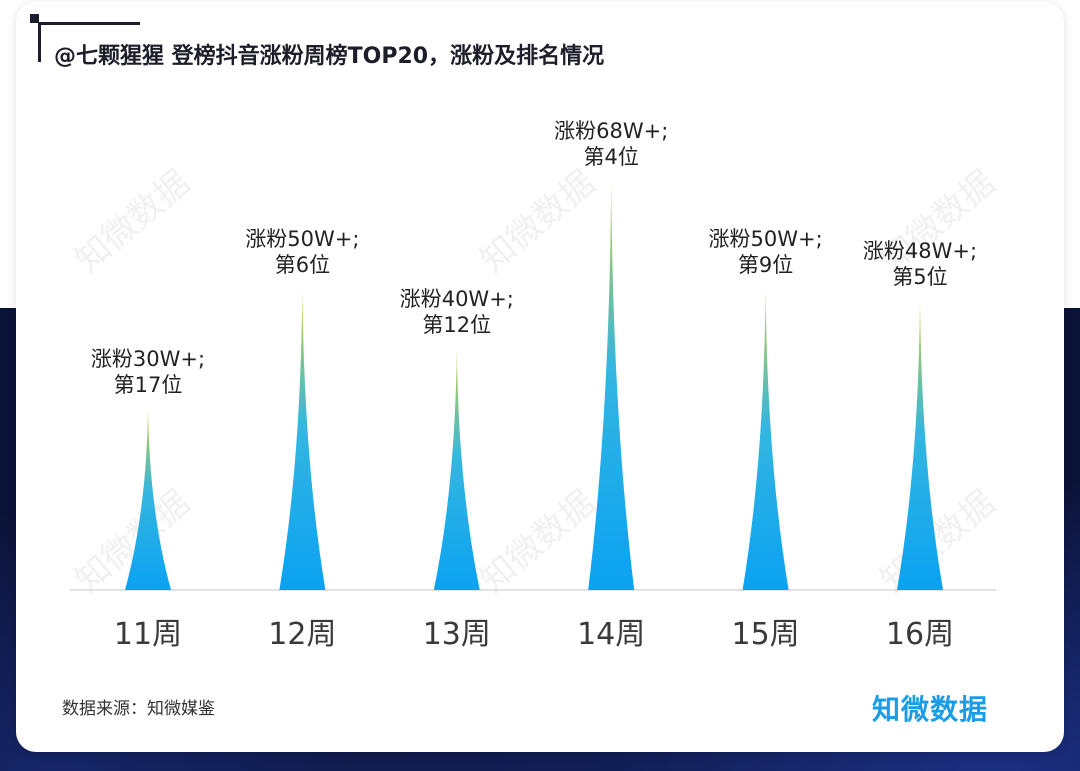 The image size is (1080, 771). I want to click on chart-title: @七颗猩猩 登榜抖音涨粉周榜TOP20，涨粉及排名情况, so click(329, 56).